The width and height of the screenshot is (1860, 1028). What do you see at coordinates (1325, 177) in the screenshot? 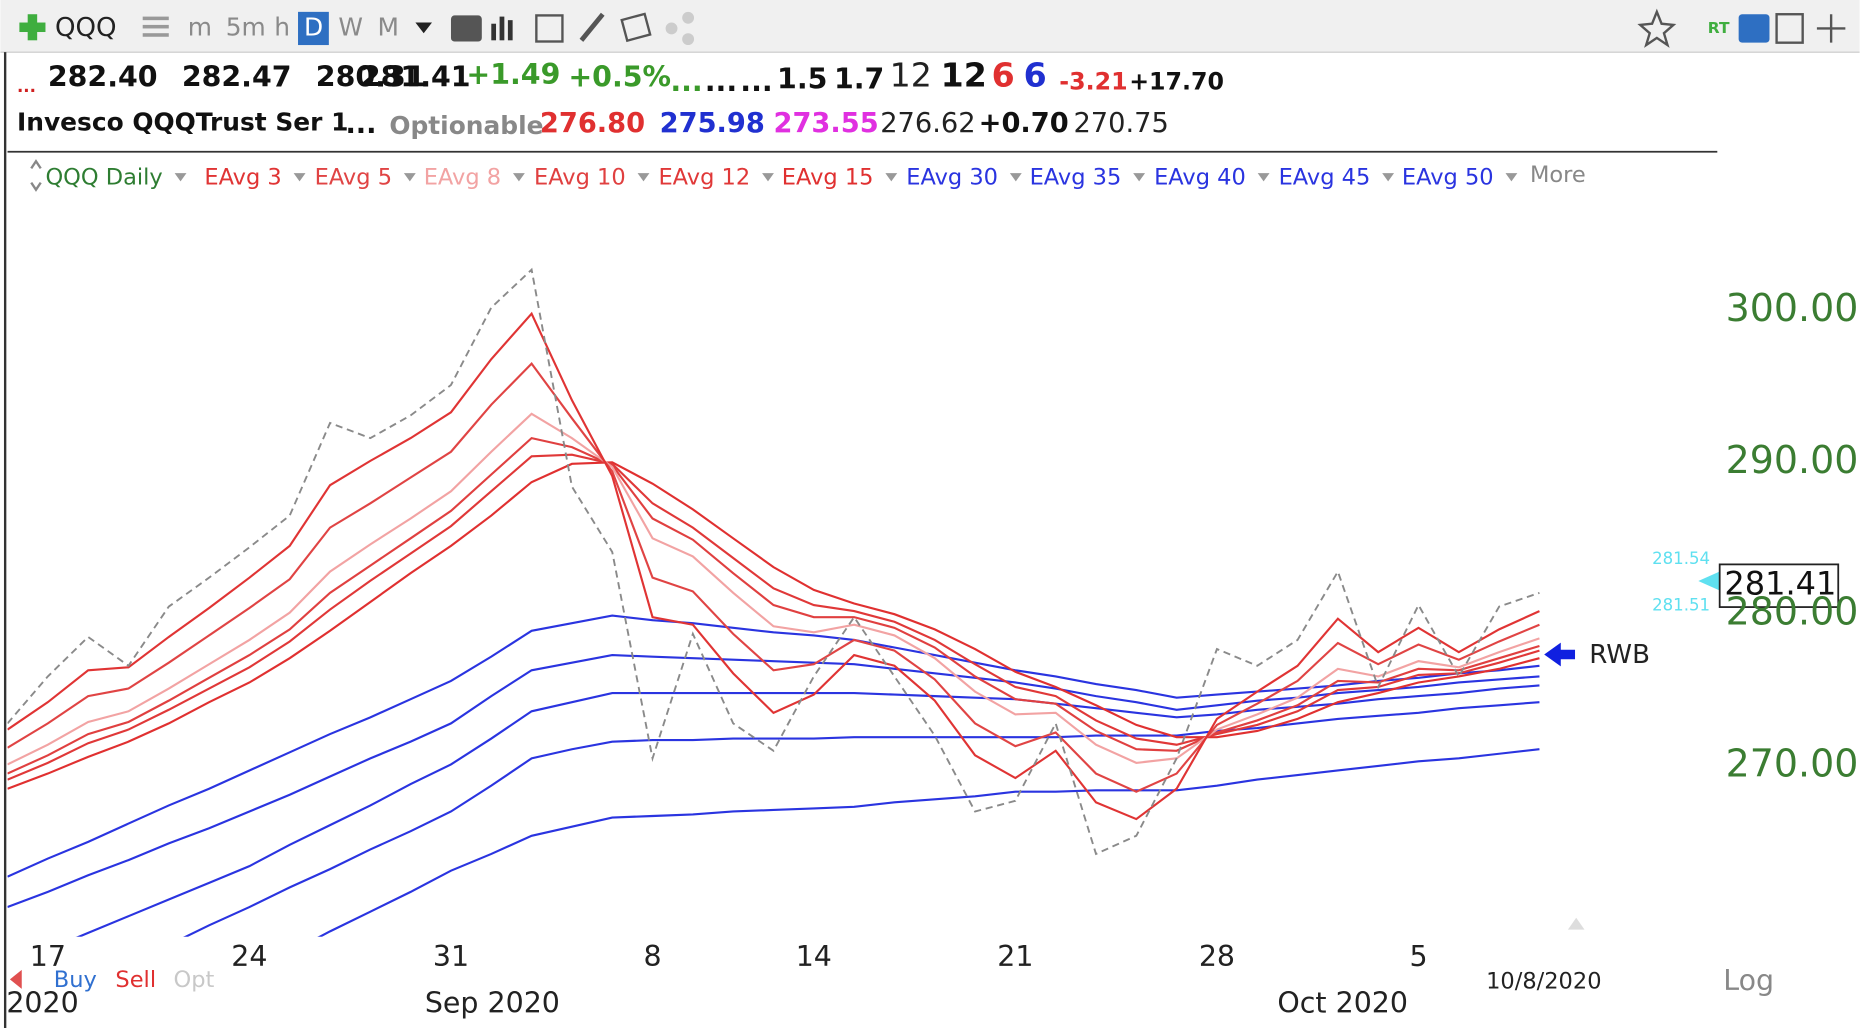
I see `legend-entry: EAvg 45` at bounding box center [1325, 177].